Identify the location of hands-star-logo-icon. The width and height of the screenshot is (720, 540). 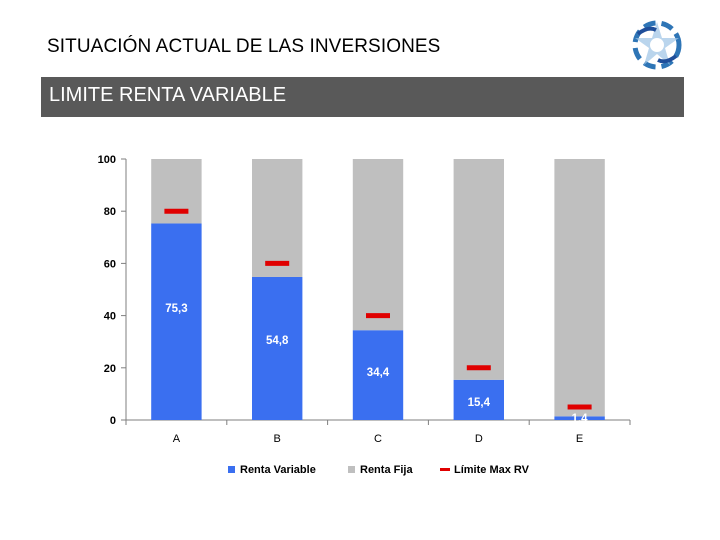
(657, 45).